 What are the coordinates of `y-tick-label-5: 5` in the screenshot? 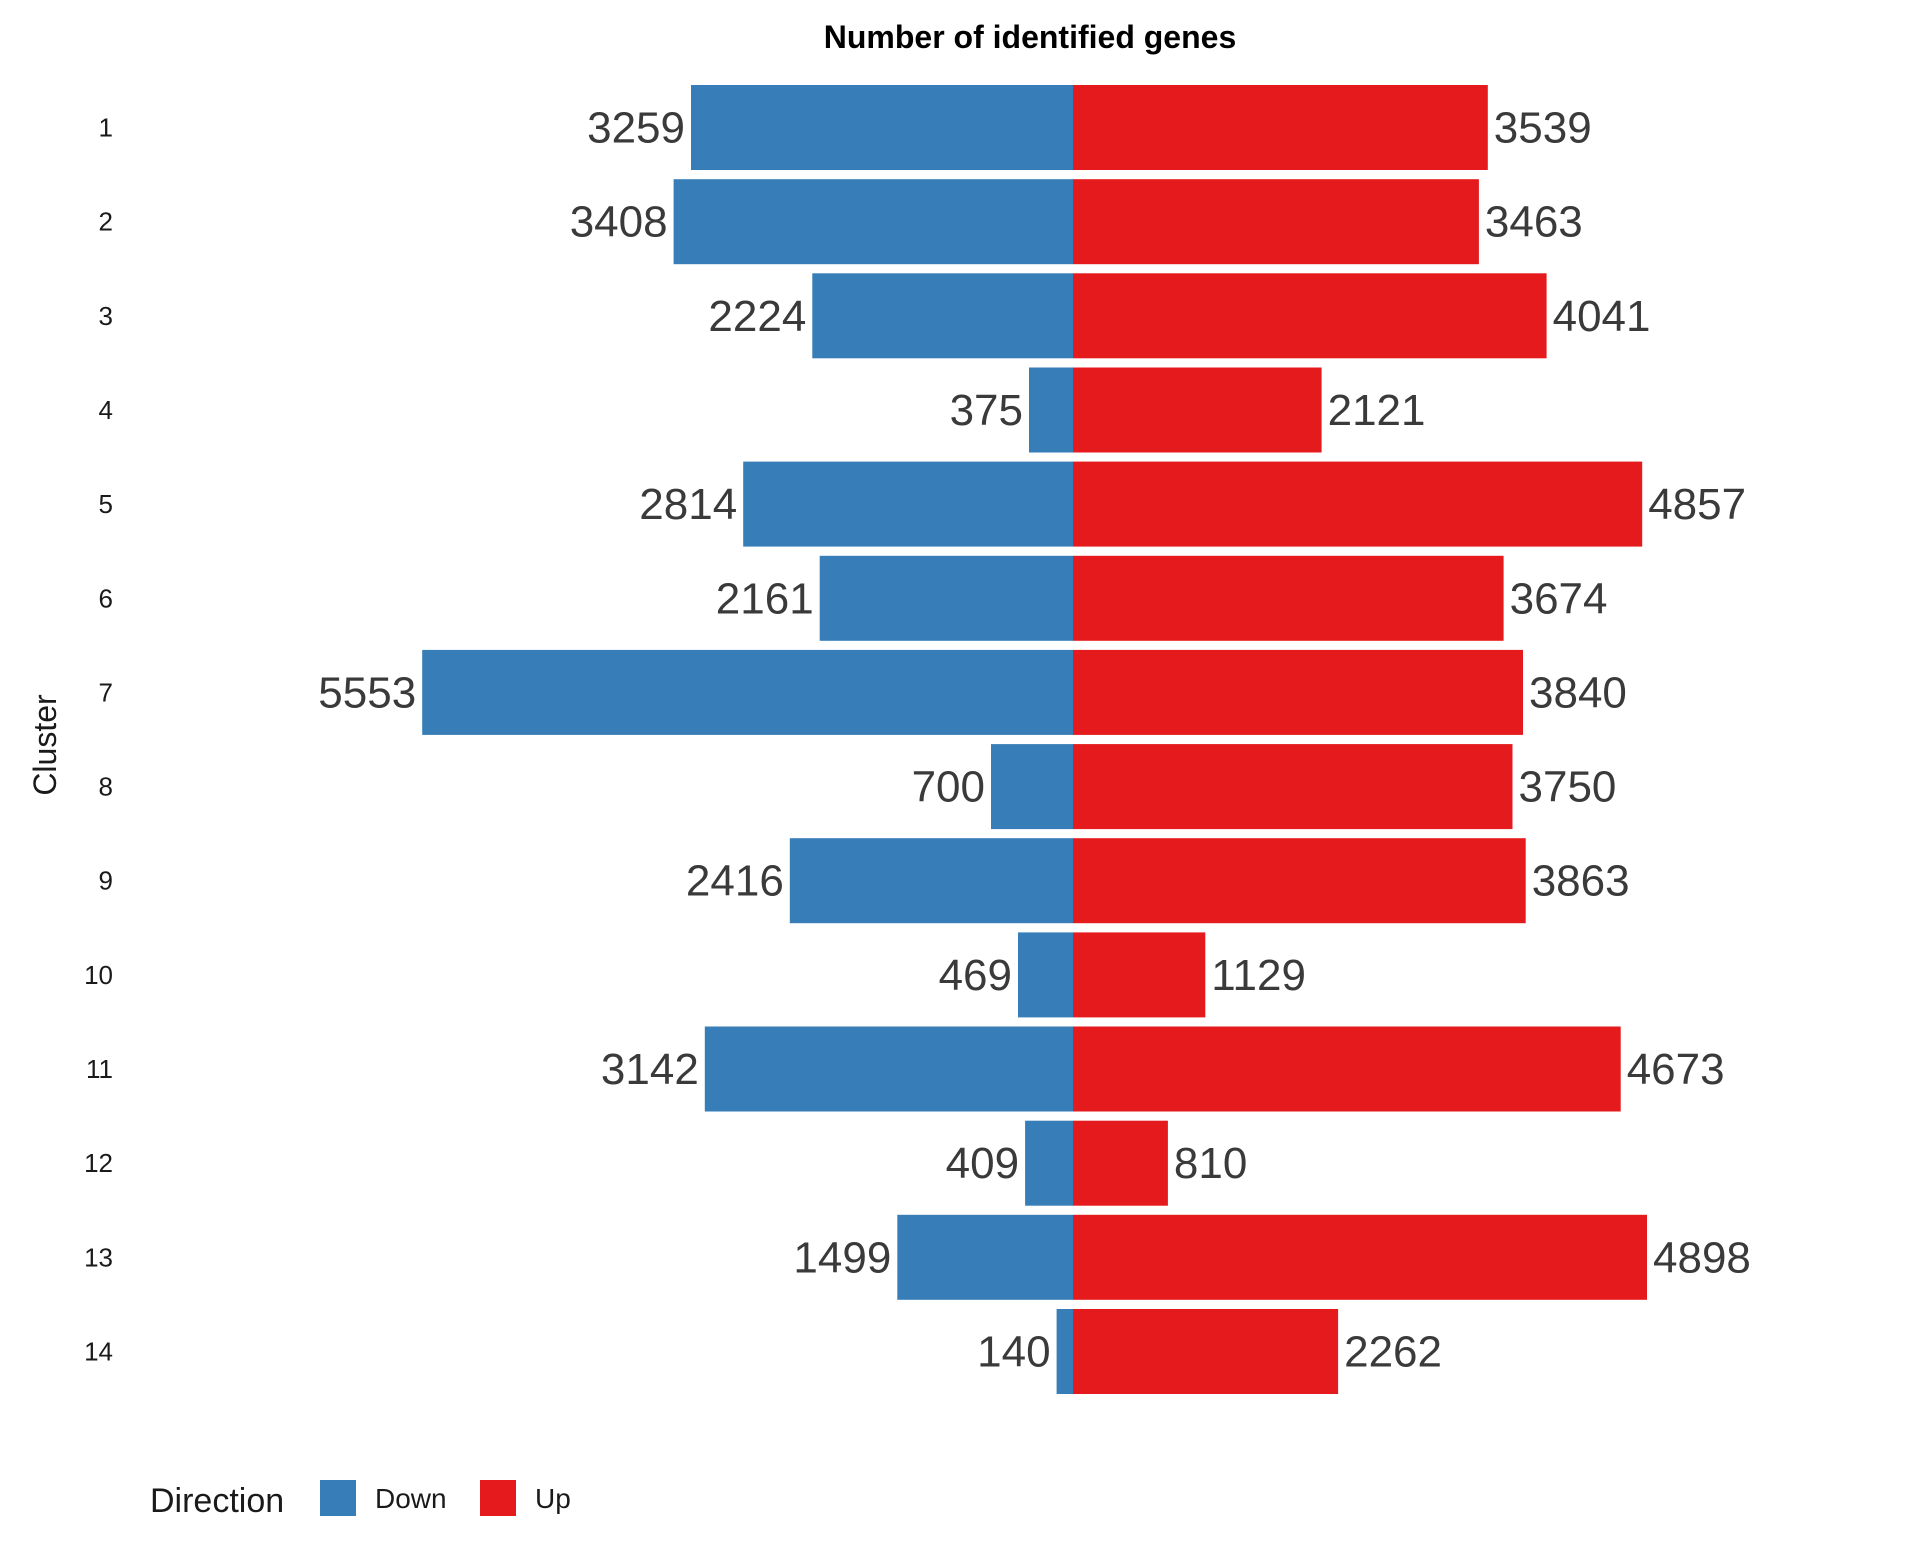 It's located at (106, 504).